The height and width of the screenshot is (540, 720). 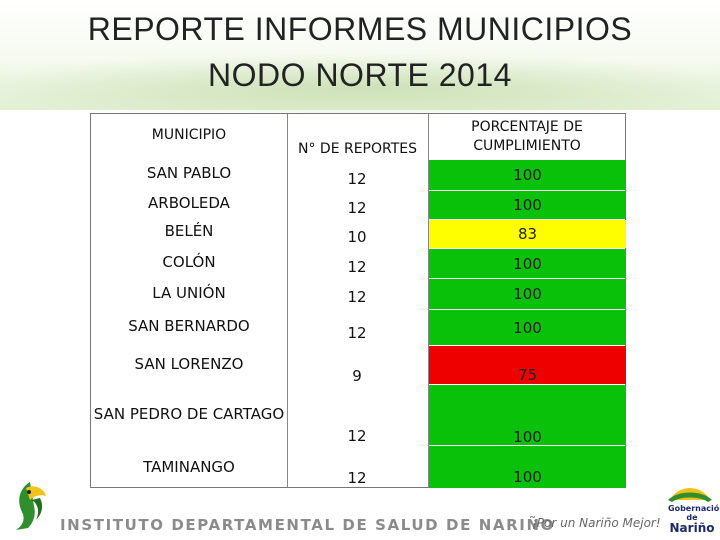 What do you see at coordinates (527, 127) in the screenshot?
I see `header-porcentaje-line1: PORCENTAJE DE` at bounding box center [527, 127].